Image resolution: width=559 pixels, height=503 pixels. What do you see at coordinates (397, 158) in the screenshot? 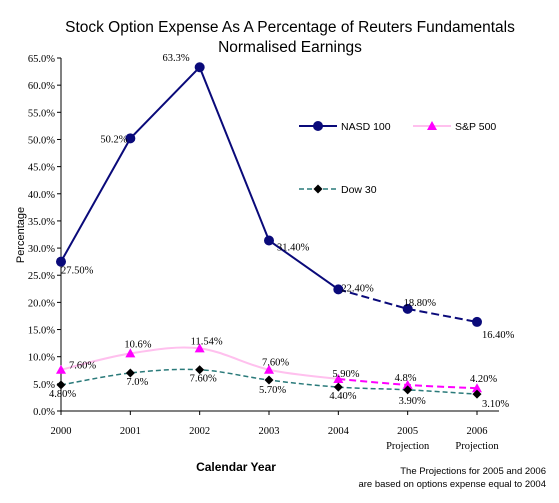
I see `legend: NASD 100 S&P 500 Dow 30` at bounding box center [397, 158].